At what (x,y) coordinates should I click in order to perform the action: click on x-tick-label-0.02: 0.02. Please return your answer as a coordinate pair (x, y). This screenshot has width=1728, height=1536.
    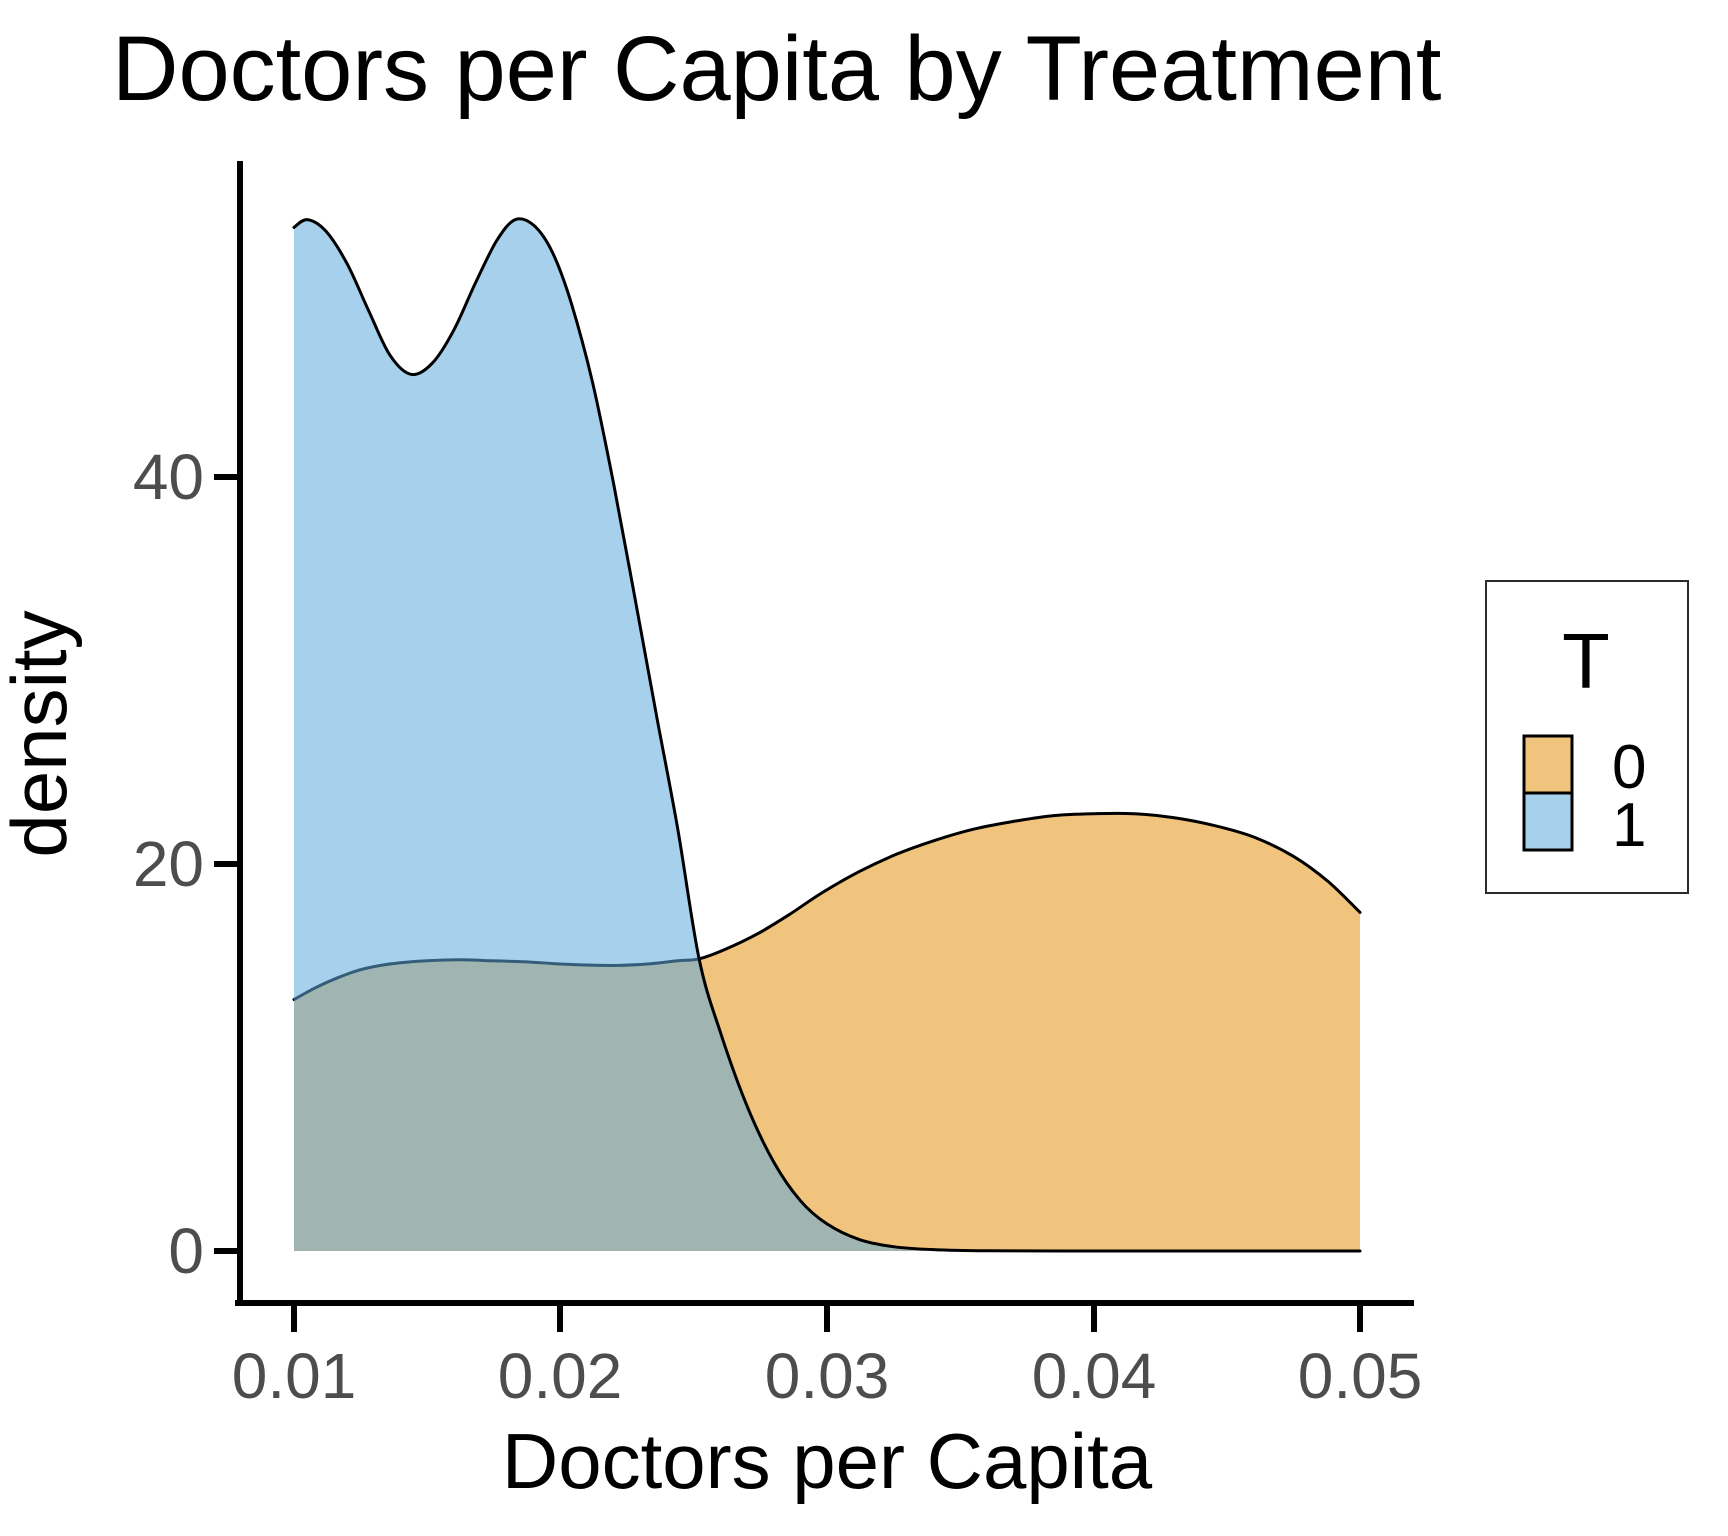
    Looking at the image, I should click on (560, 1376).